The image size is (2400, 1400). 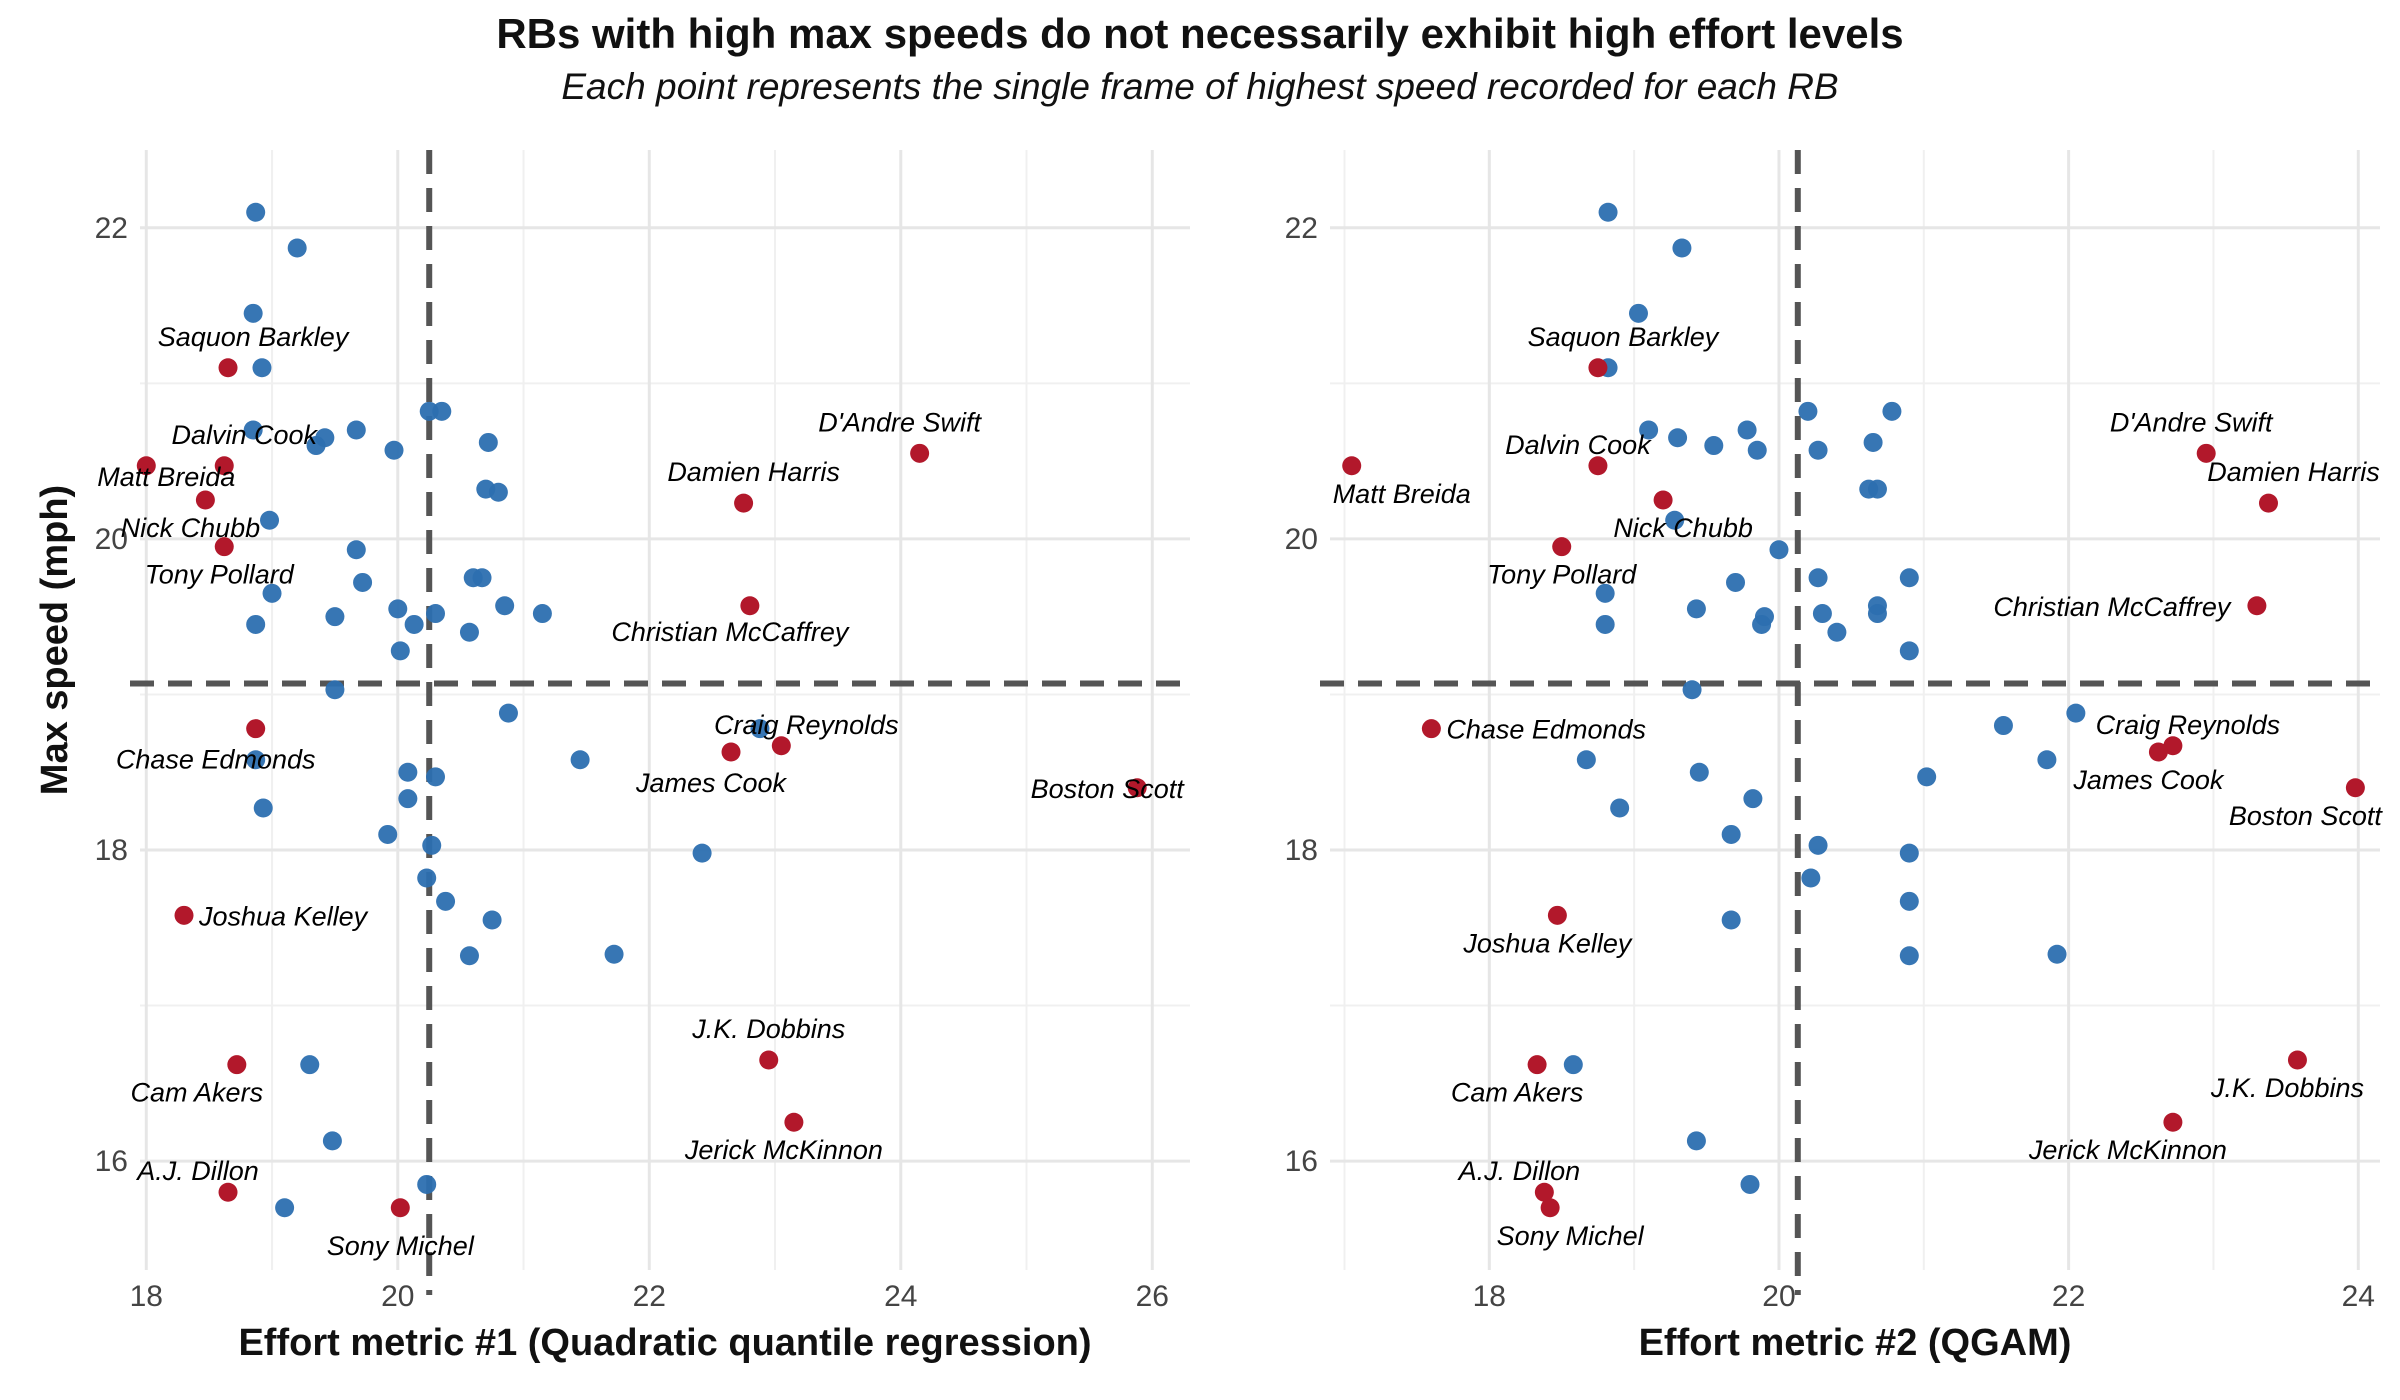 What do you see at coordinates (1578, 445) in the screenshot?
I see `point-label: Dalvin Cook` at bounding box center [1578, 445].